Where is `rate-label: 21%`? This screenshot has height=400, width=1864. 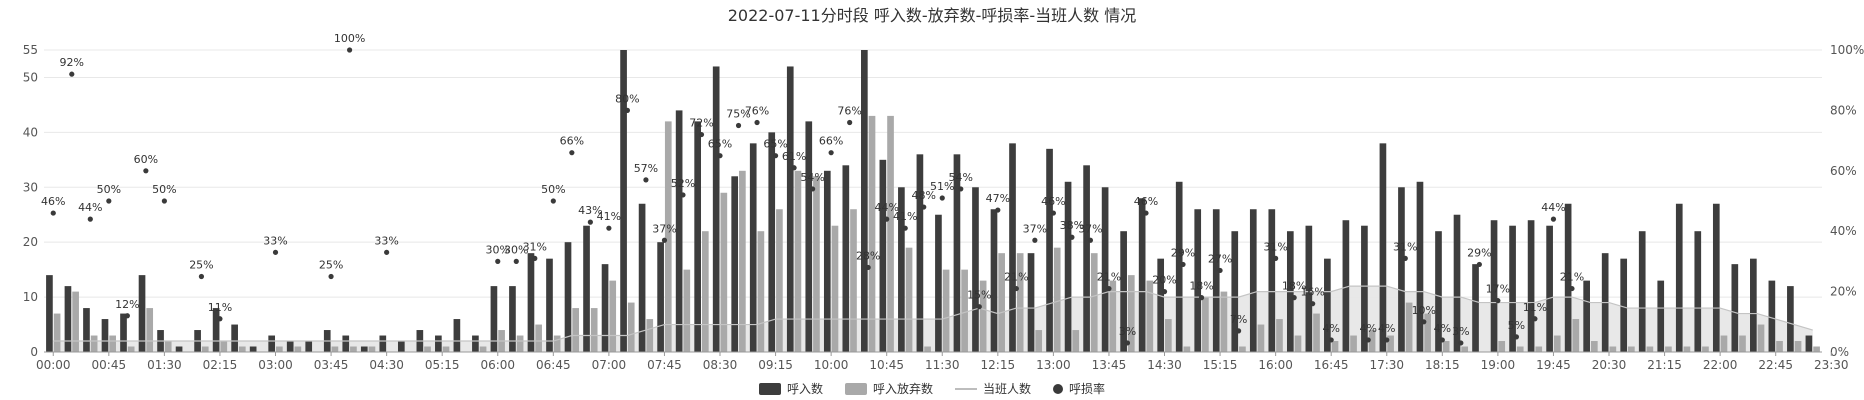 rate-label: 21% is located at coordinates (1572, 277).